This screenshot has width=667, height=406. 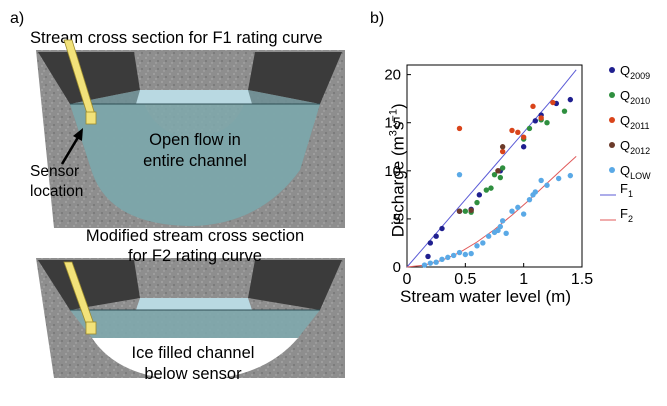 I want to click on panel-a-label: a), so click(x=17, y=18).